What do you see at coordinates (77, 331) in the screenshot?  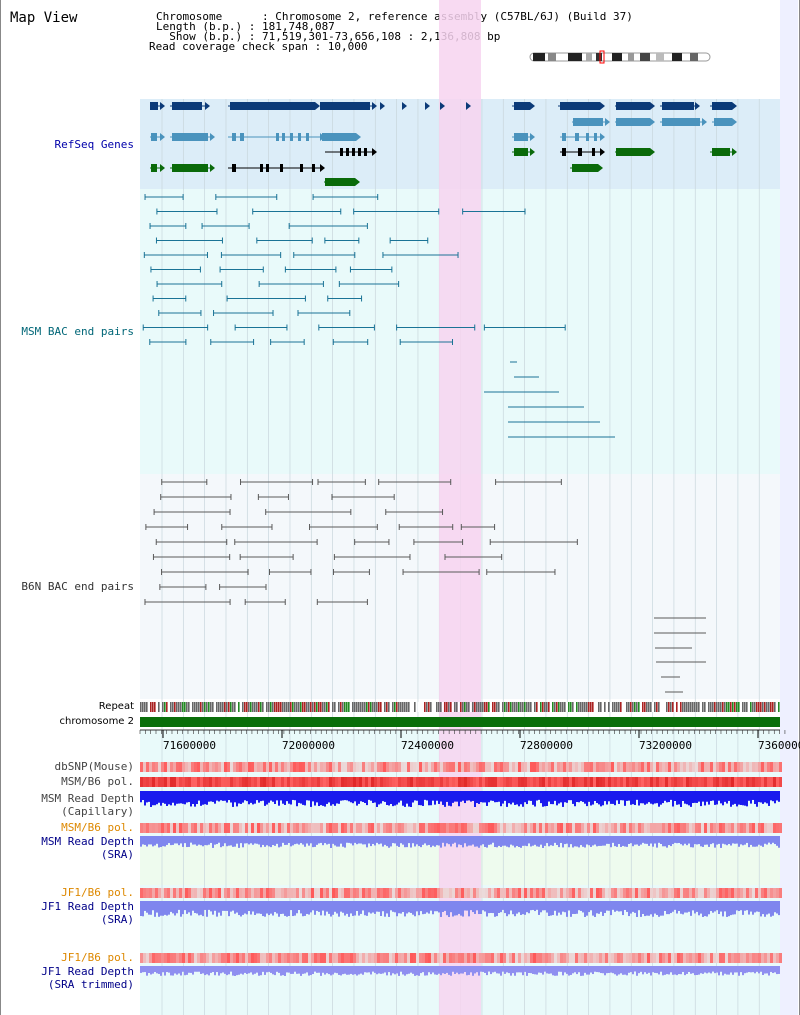 I see `msm-bac-track-label: MSM BAC end pairs` at bounding box center [77, 331].